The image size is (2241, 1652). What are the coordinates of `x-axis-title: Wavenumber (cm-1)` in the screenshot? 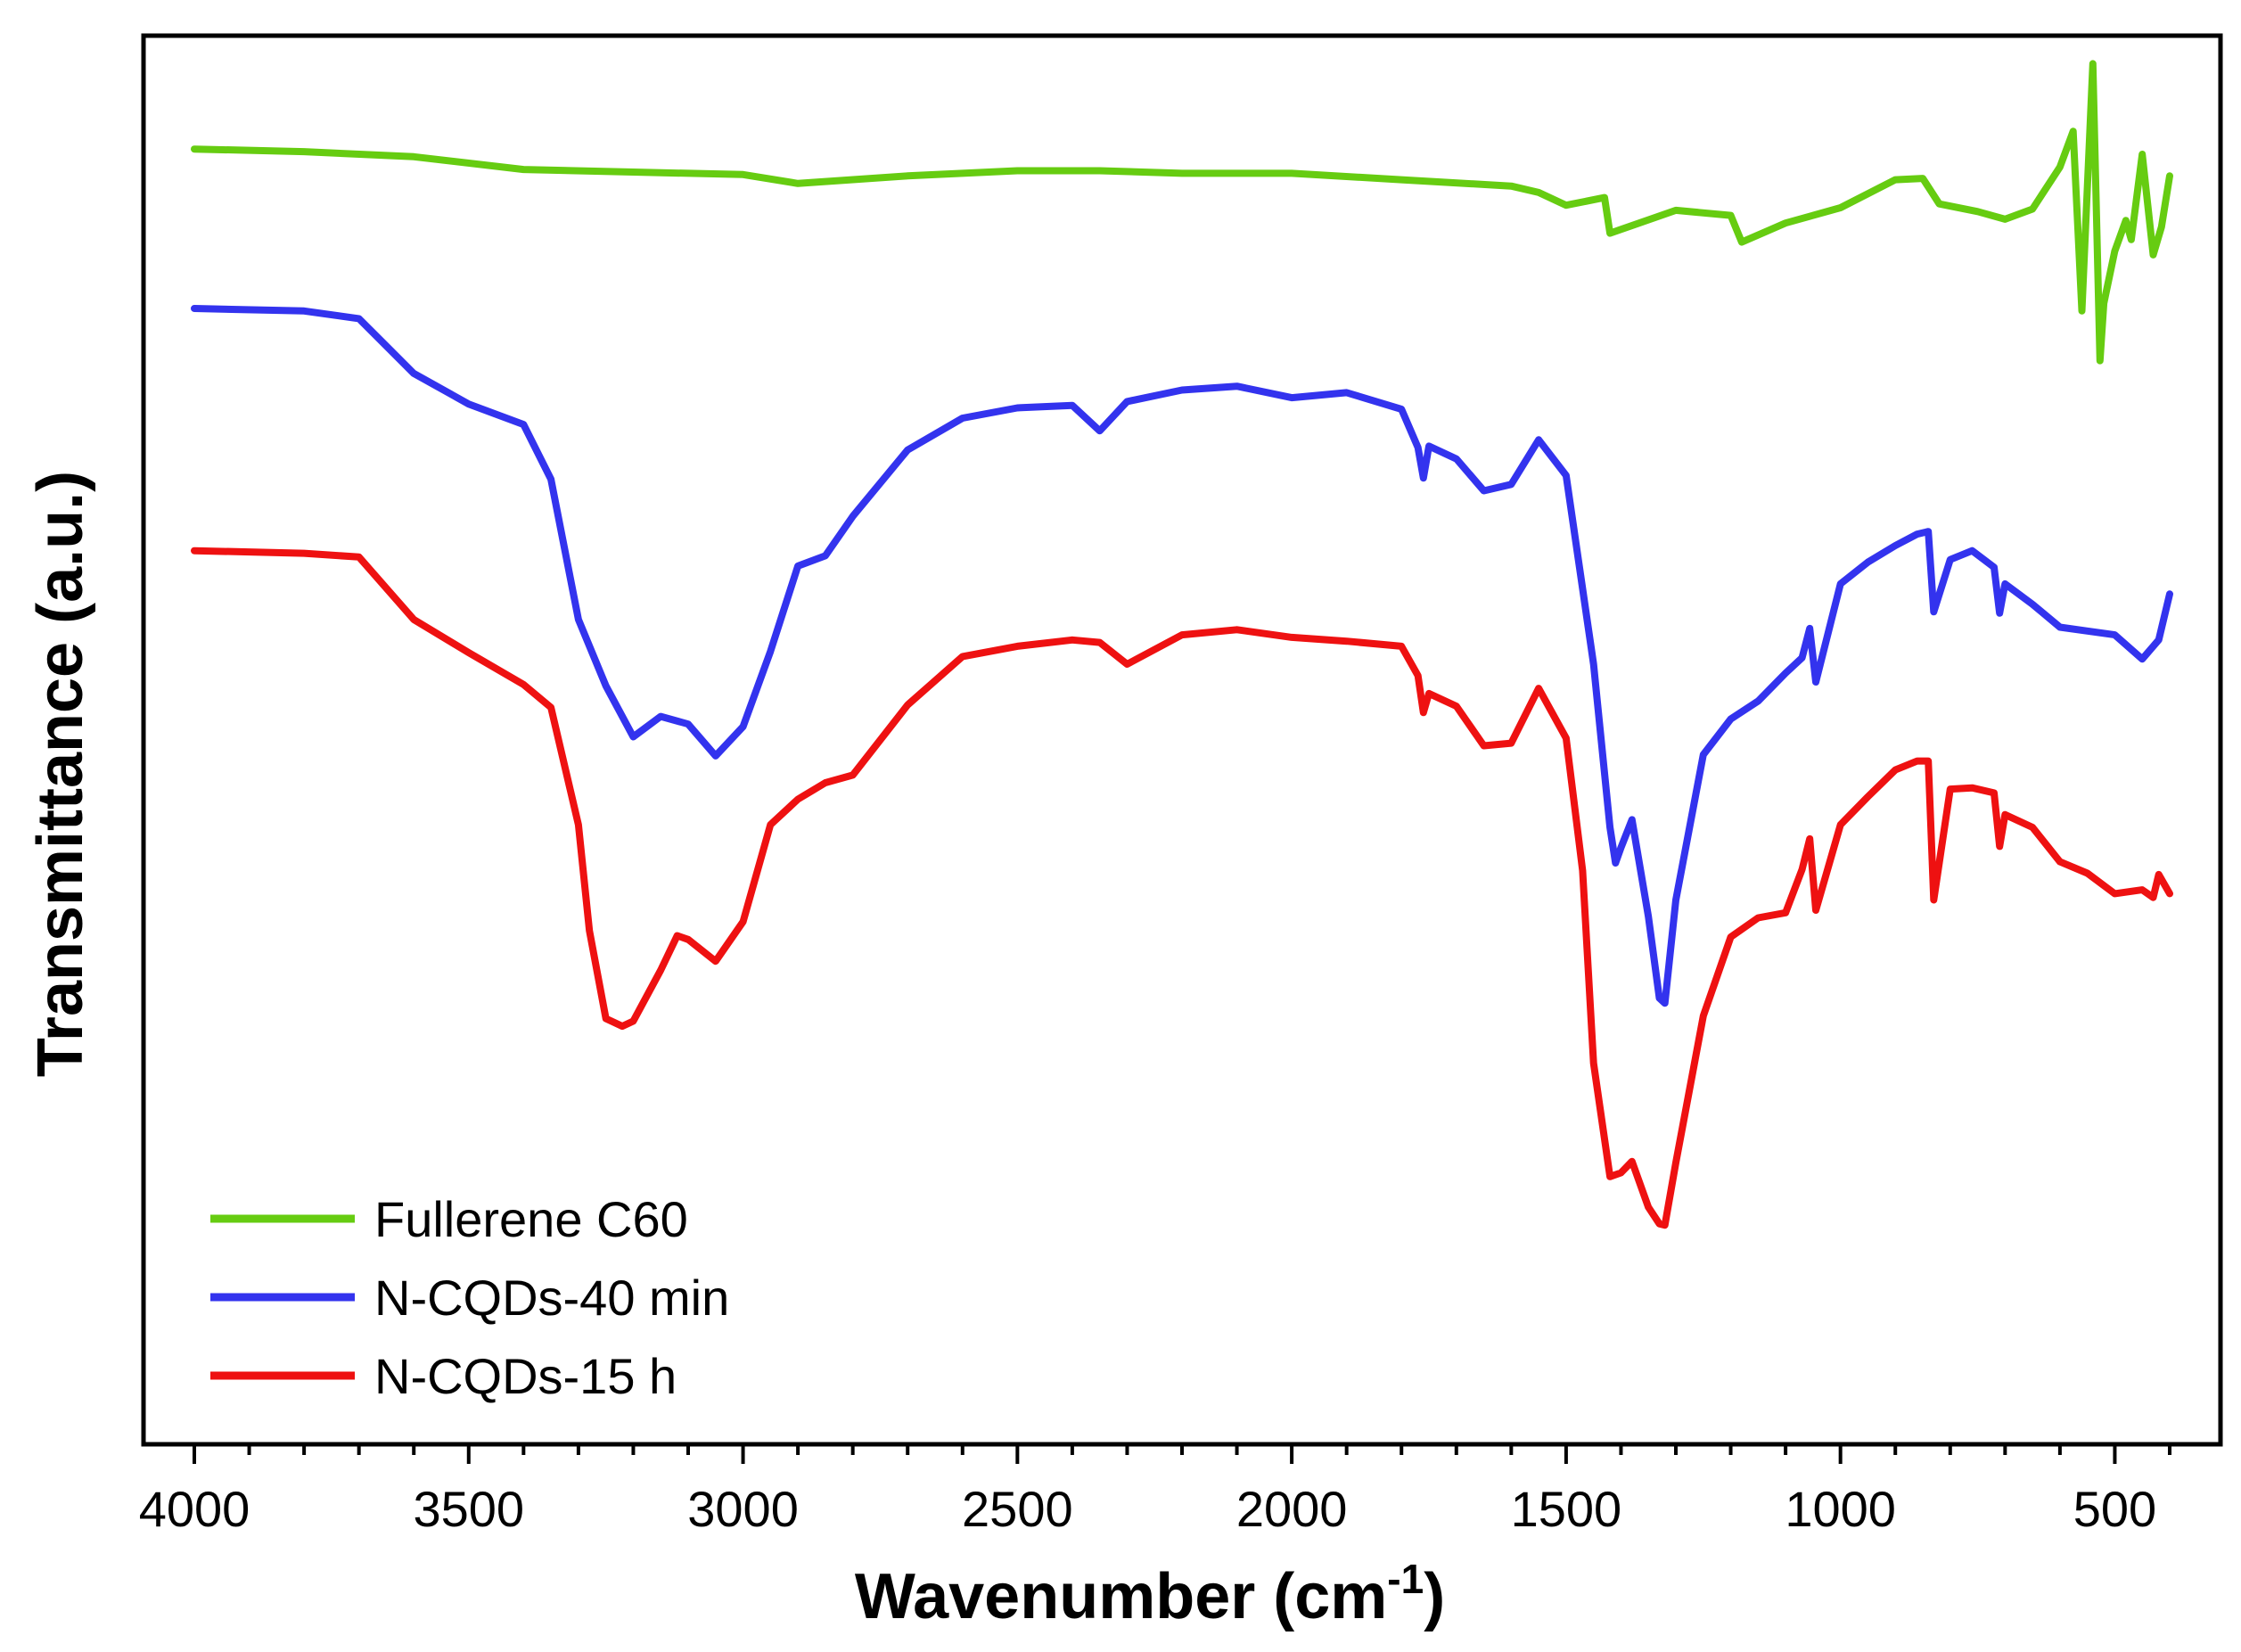 It's located at (1150, 1594).